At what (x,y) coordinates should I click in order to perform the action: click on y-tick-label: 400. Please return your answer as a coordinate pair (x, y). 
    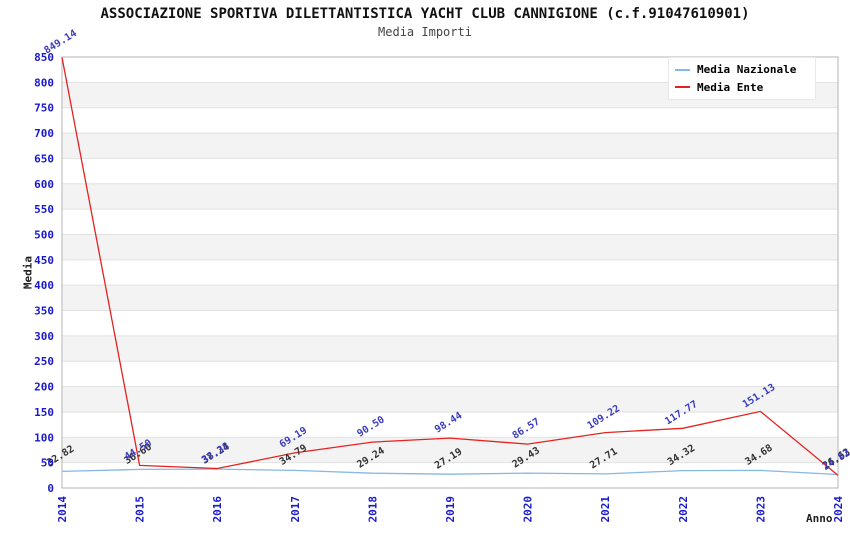
    Looking at the image, I should click on (44, 285).